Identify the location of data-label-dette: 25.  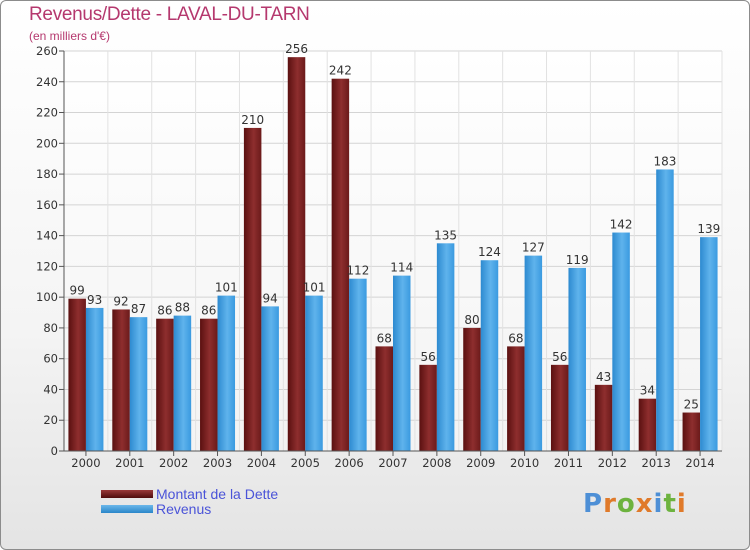
(691, 405).